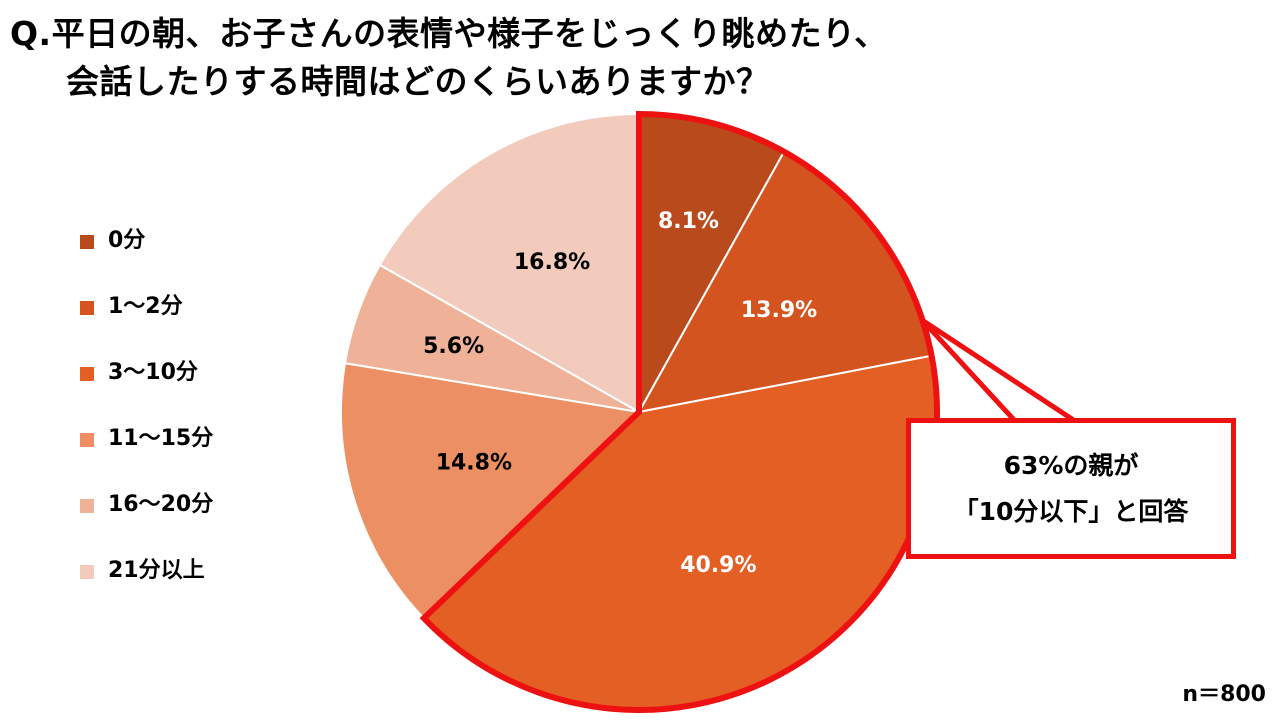 The height and width of the screenshot is (720, 1280). What do you see at coordinates (1071, 488) in the screenshot?
I see `callout-box: 63%の親が 「10分以下」と回答` at bounding box center [1071, 488].